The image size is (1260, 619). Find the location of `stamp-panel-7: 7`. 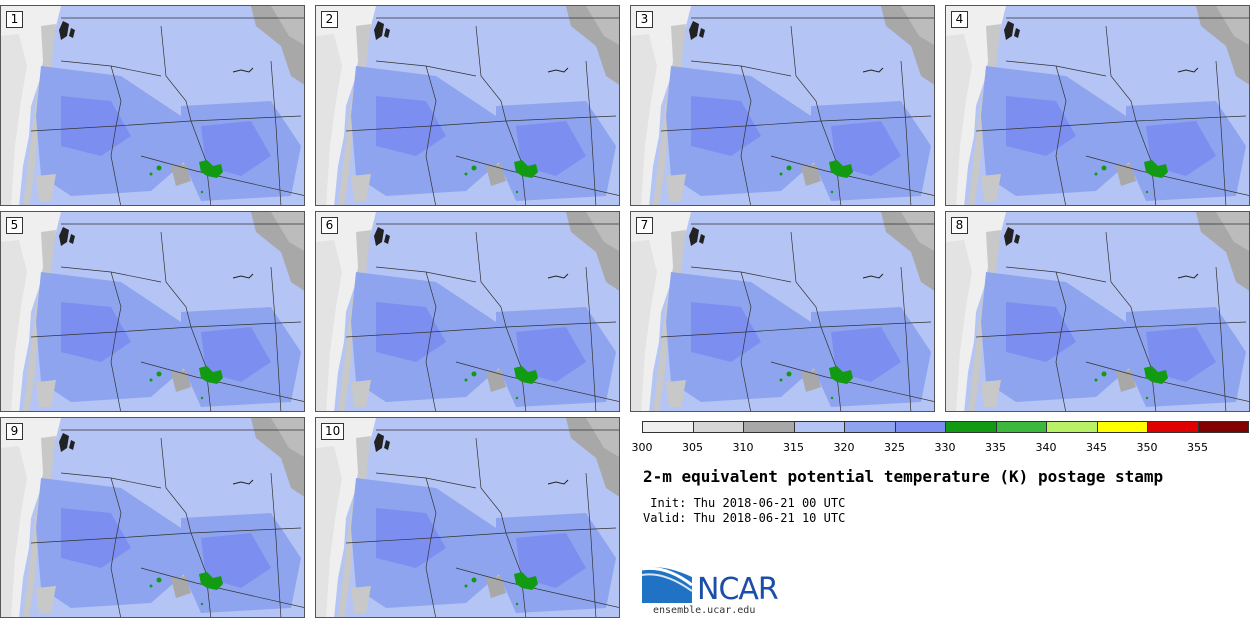

stamp-panel-7: 7 is located at coordinates (782, 311).